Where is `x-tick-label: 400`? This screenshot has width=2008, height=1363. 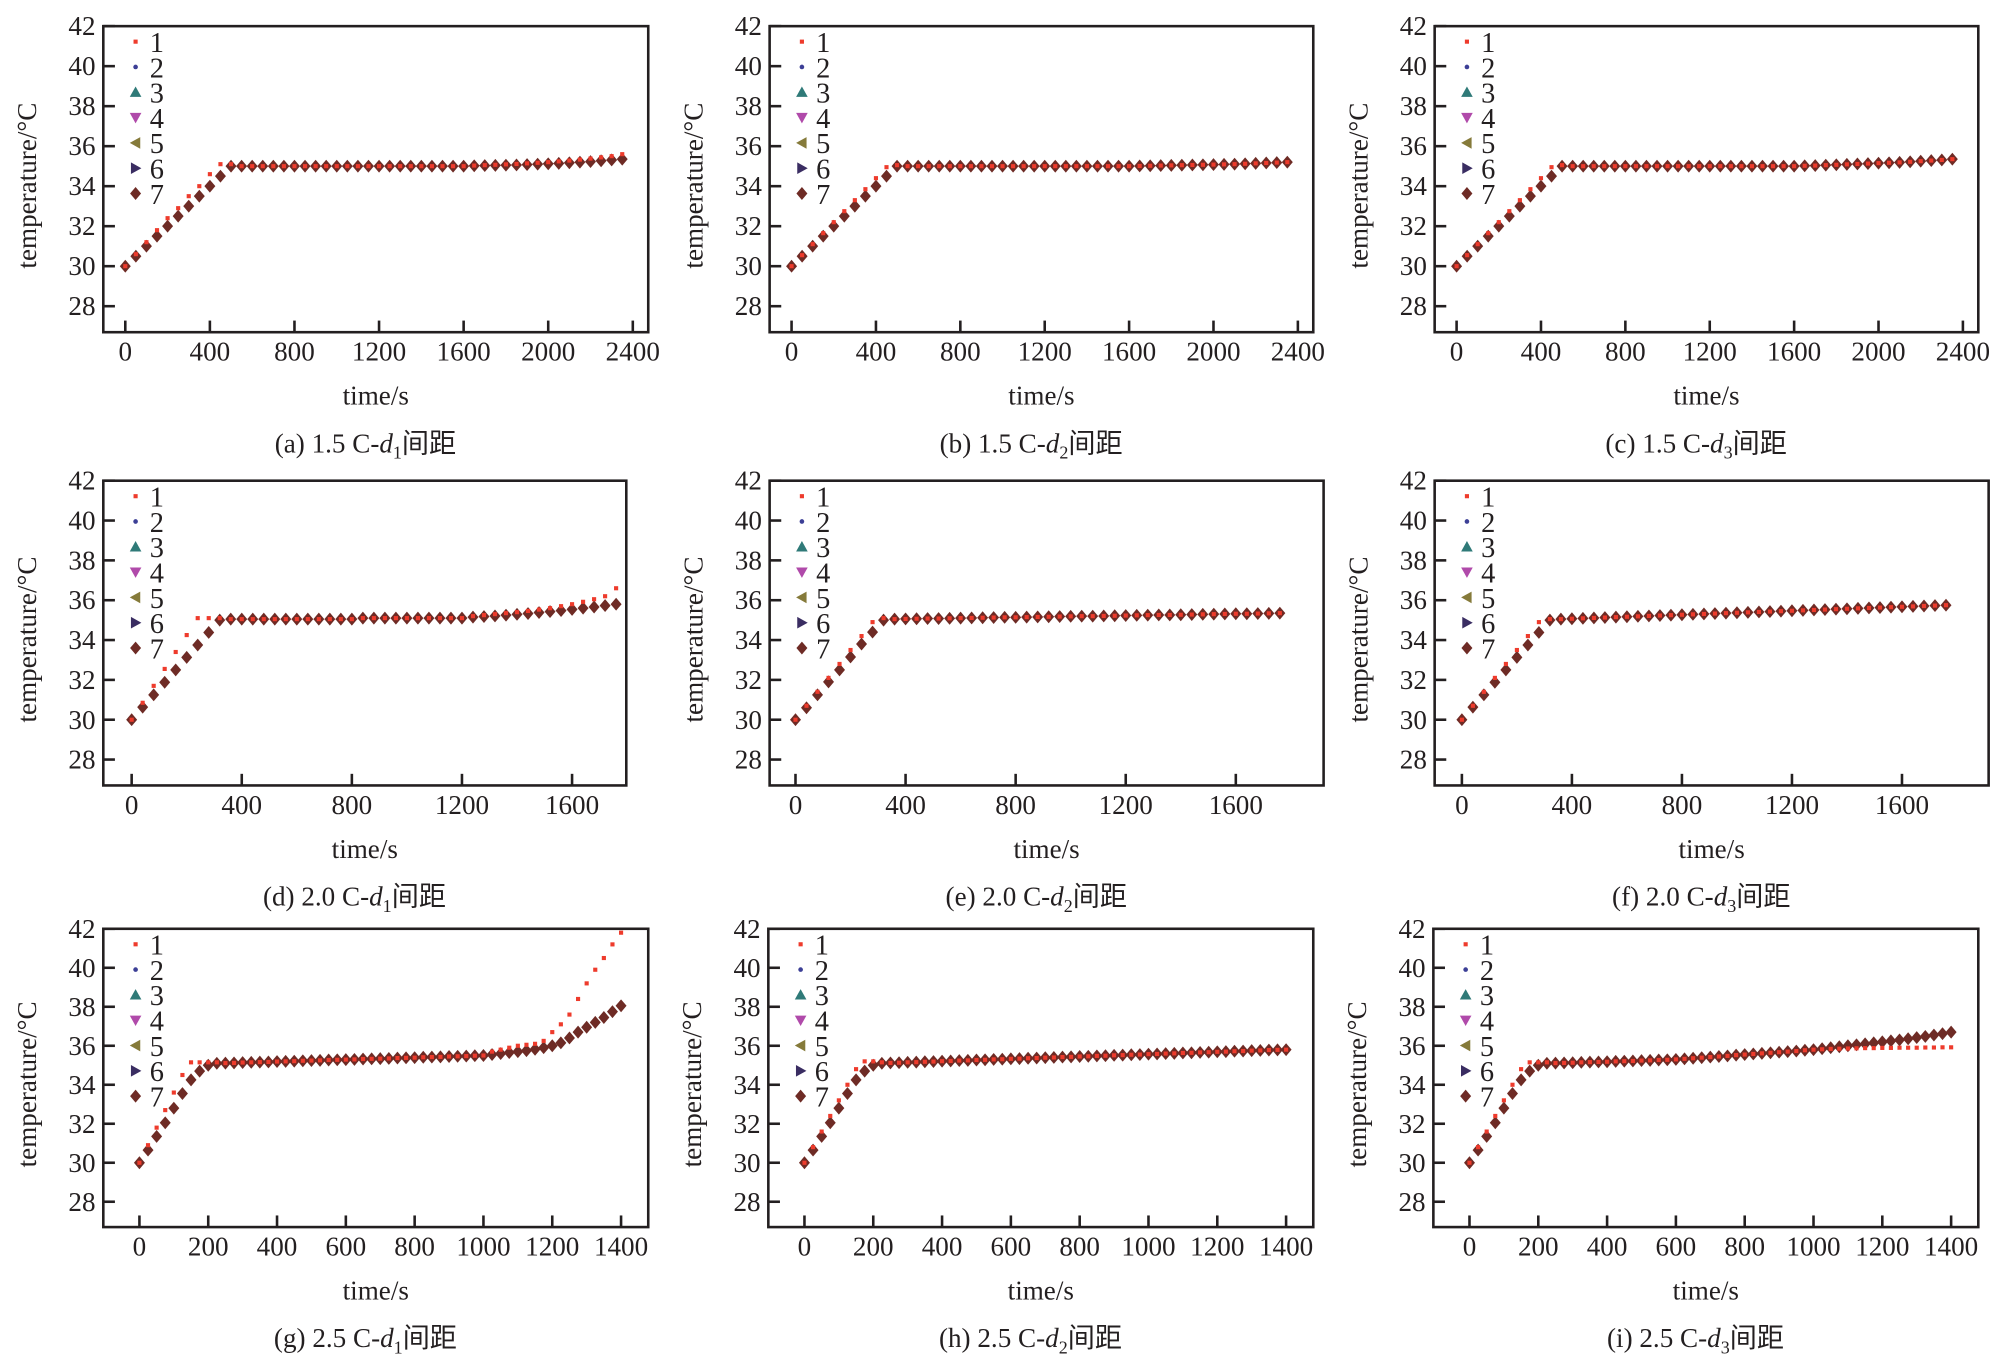
x-tick-label: 400 is located at coordinates (1541, 352).